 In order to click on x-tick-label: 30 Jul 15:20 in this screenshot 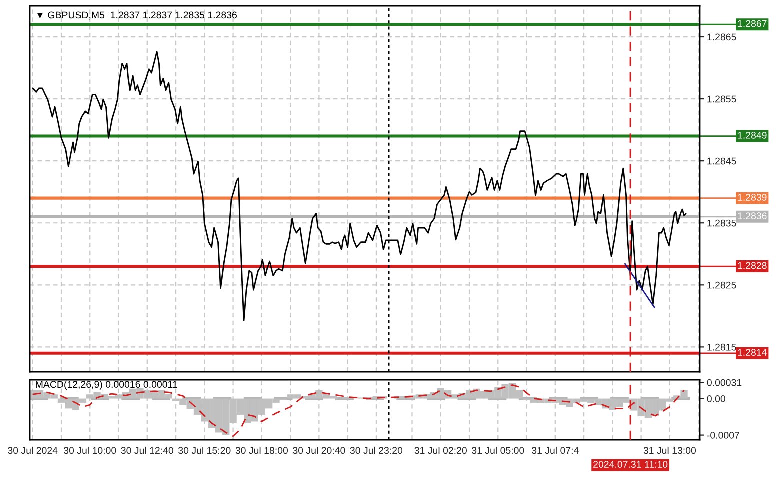, I will do `click(204, 450)`.